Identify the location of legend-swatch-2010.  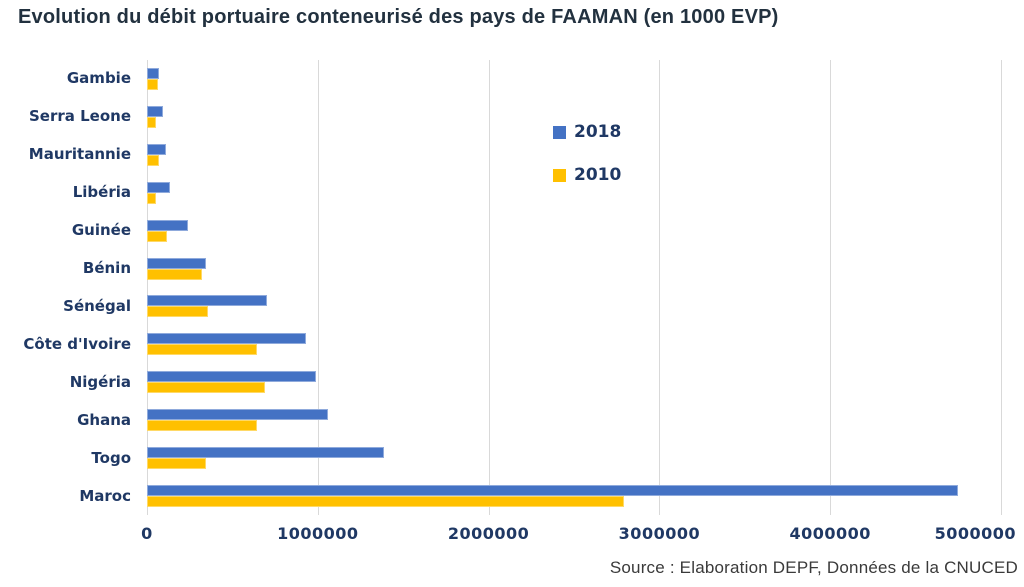
(559, 175).